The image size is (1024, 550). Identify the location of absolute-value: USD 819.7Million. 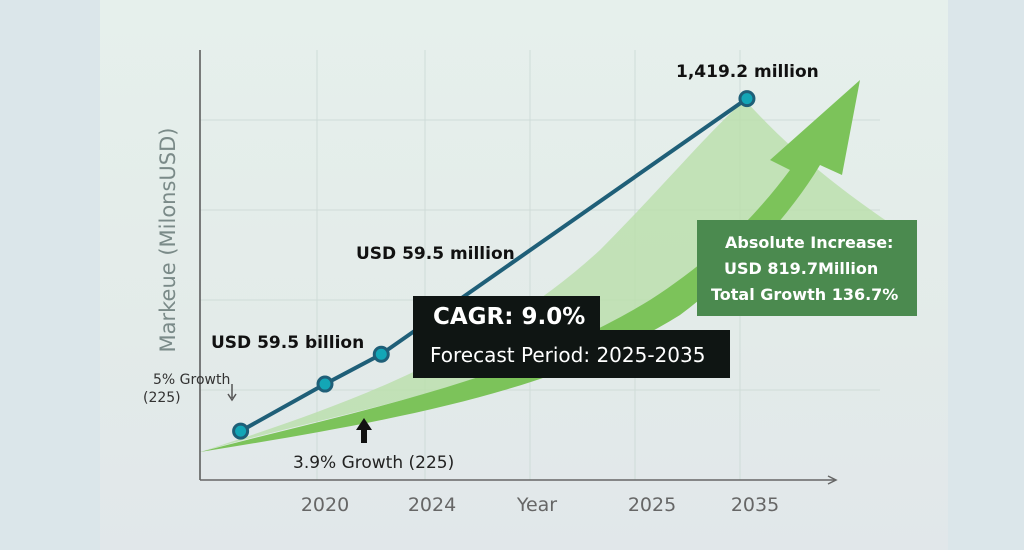
(801, 268).